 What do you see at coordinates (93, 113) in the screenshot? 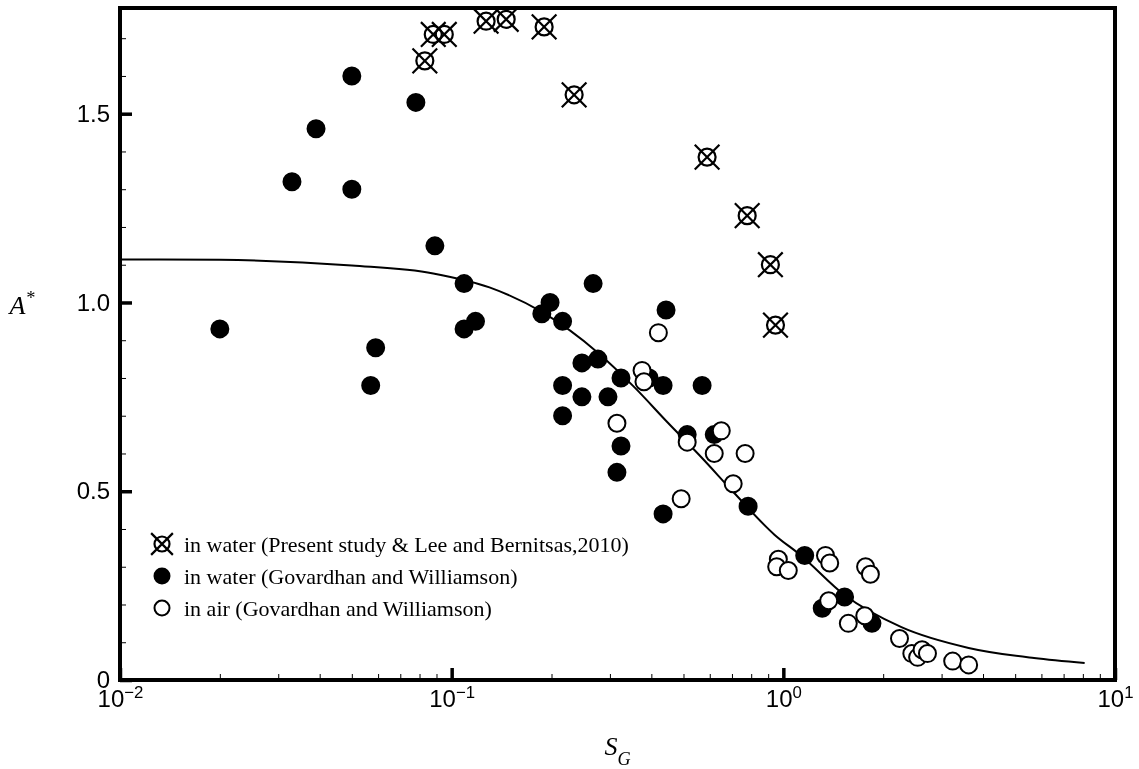
I see `y-tick-label: 1.5` at bounding box center [93, 113].